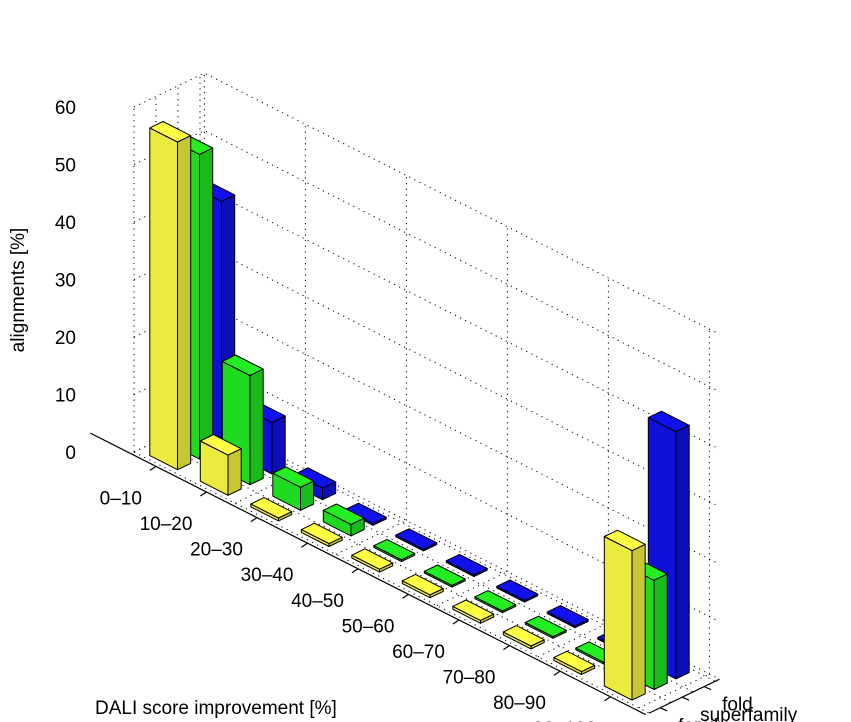 The height and width of the screenshot is (722, 851). I want to click on z-tick-label: 60, so click(65, 108).